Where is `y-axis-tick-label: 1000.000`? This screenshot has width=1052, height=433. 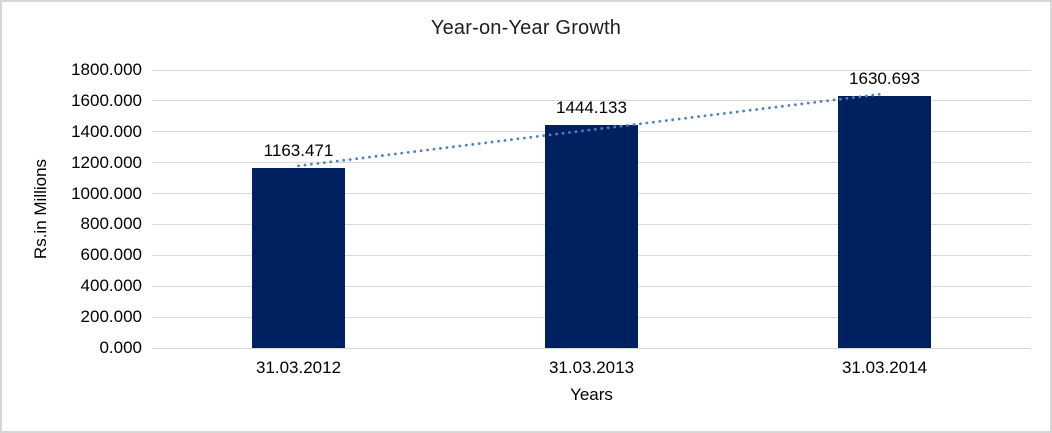 y-axis-tick-label: 1000.000 is located at coordinates (106, 193).